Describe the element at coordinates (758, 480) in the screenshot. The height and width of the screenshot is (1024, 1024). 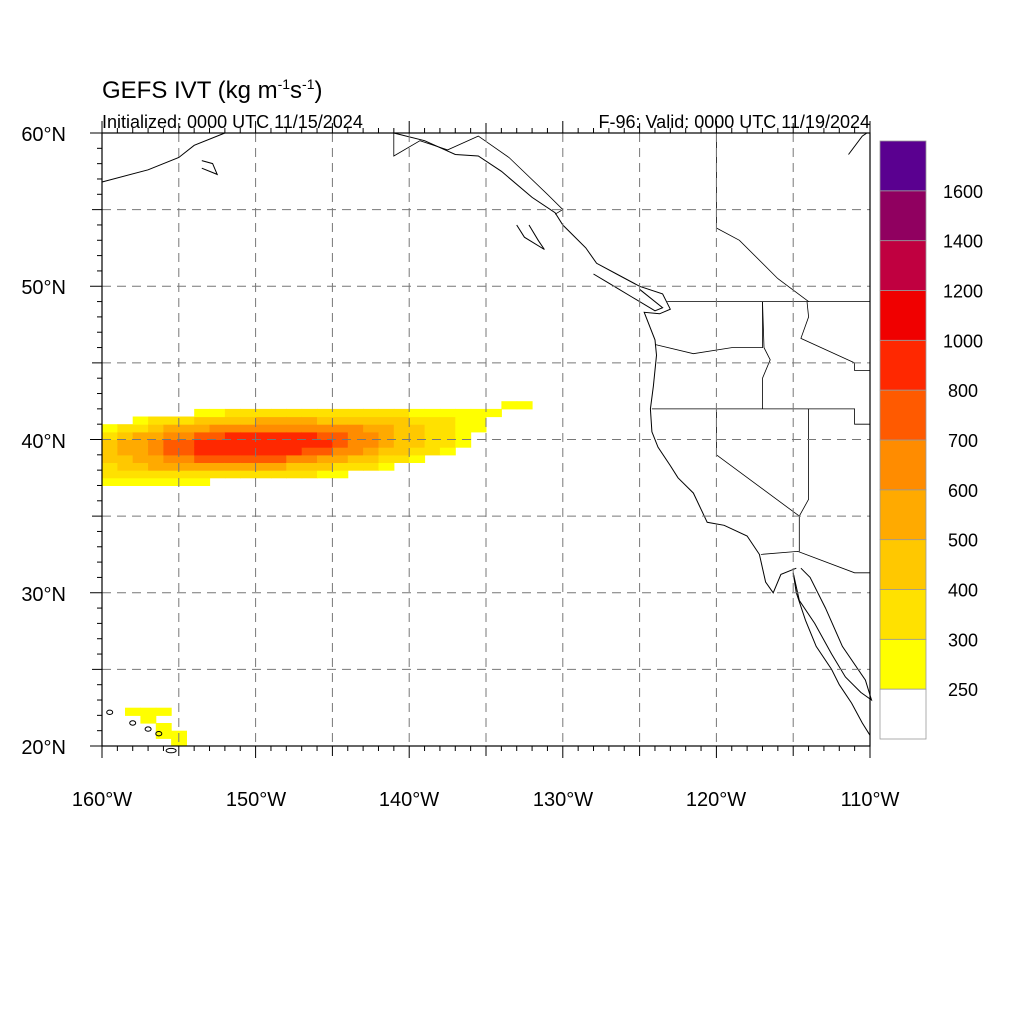
I see `ca-nv-border` at that location.